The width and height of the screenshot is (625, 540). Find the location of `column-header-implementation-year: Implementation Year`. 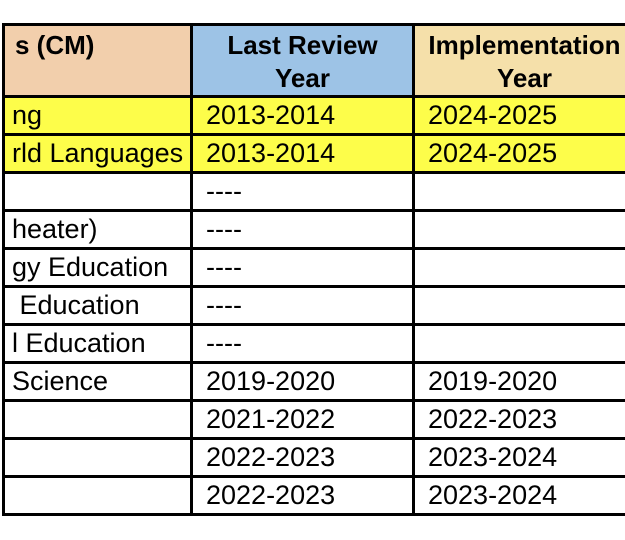

column-header-implementation-year: Implementation Year is located at coordinates (520, 60).